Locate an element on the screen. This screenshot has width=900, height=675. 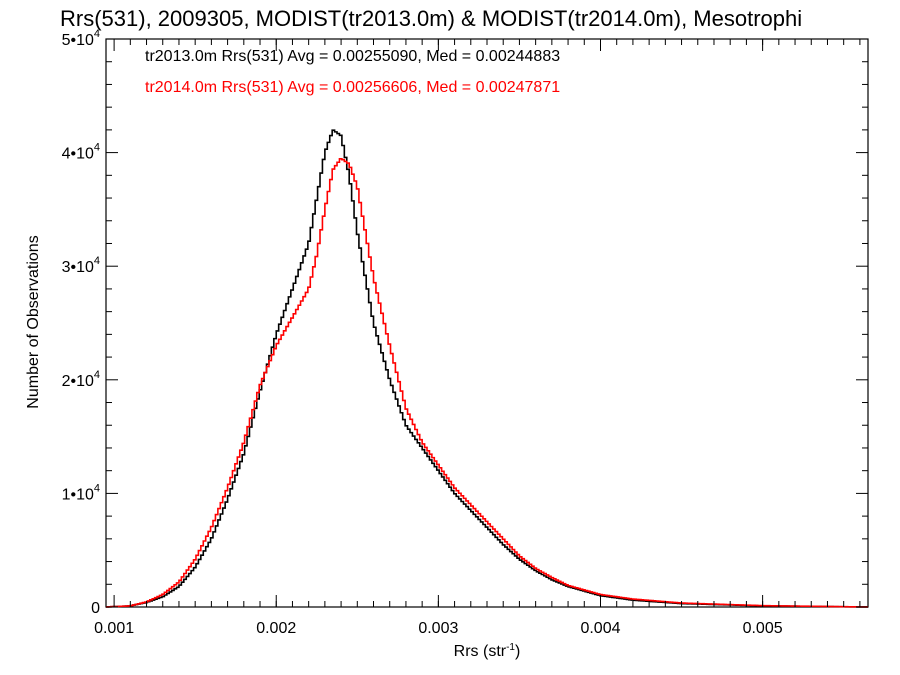
x-axis-label-main: Rrs (str is located at coordinates (480, 651).